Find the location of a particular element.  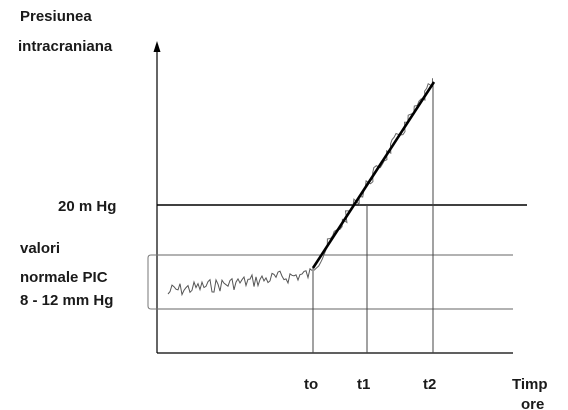

normal-range-label-line1: valori is located at coordinates (40, 248).